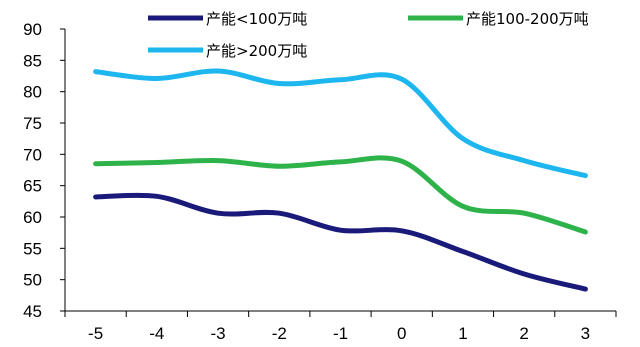 The height and width of the screenshot is (347, 640). I want to click on legend-label-3: 产能>200万吨, so click(256, 51).